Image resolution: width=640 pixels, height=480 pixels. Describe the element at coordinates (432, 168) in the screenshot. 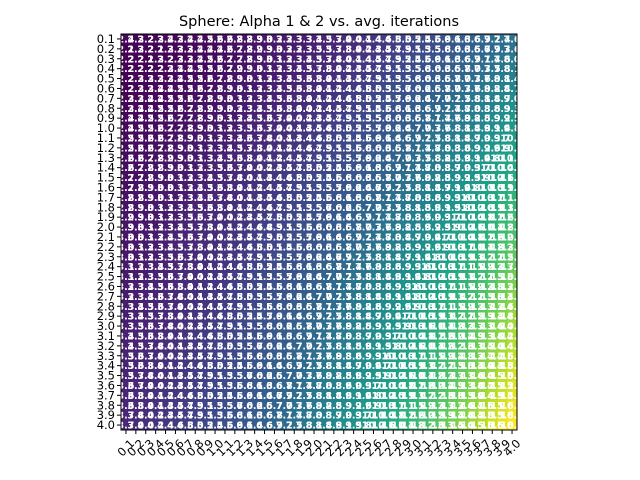

I see `heatmap-cell-label: 8.0` at that location.